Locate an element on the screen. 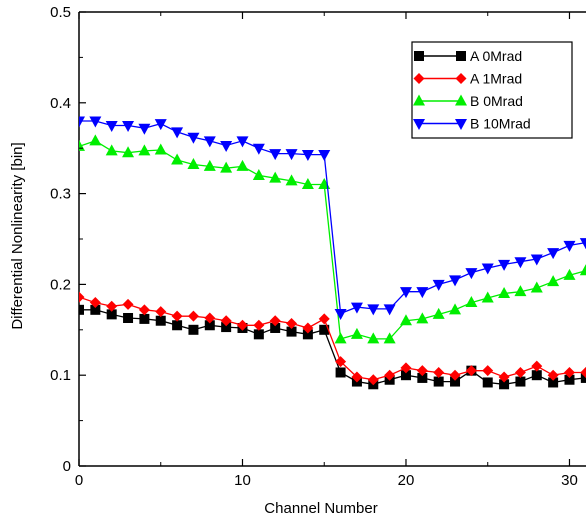  y-tick-label: 0.3 is located at coordinates (60, 194).